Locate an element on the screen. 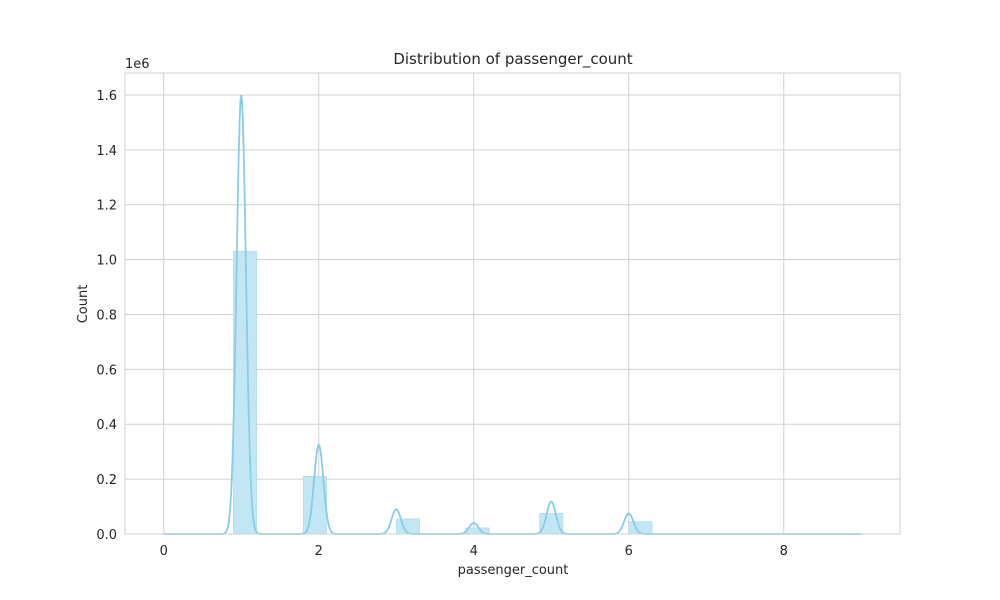 This screenshot has height=600, width=1000. x-tick-label: 8 is located at coordinates (784, 551).